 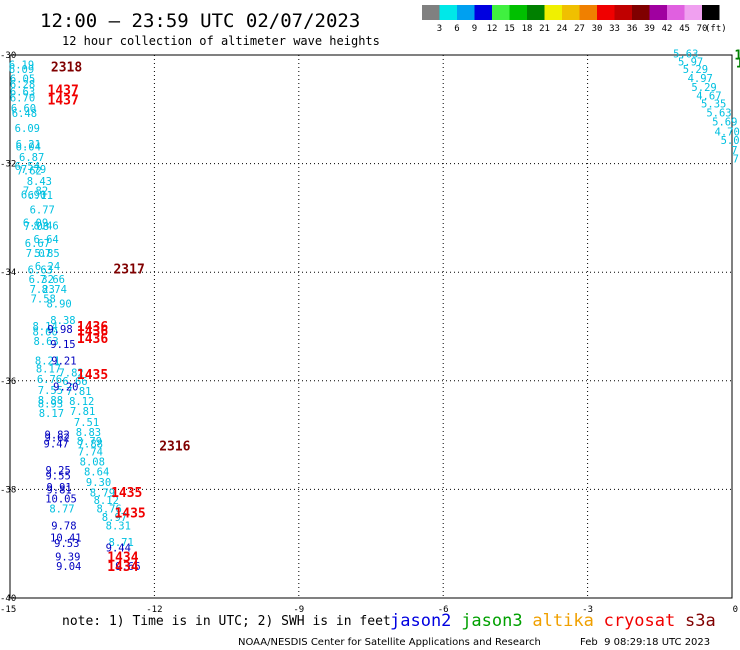 What do you see at coordinates (702, 29) in the screenshot?
I see `legend-bin-label: 70` at bounding box center [702, 29].